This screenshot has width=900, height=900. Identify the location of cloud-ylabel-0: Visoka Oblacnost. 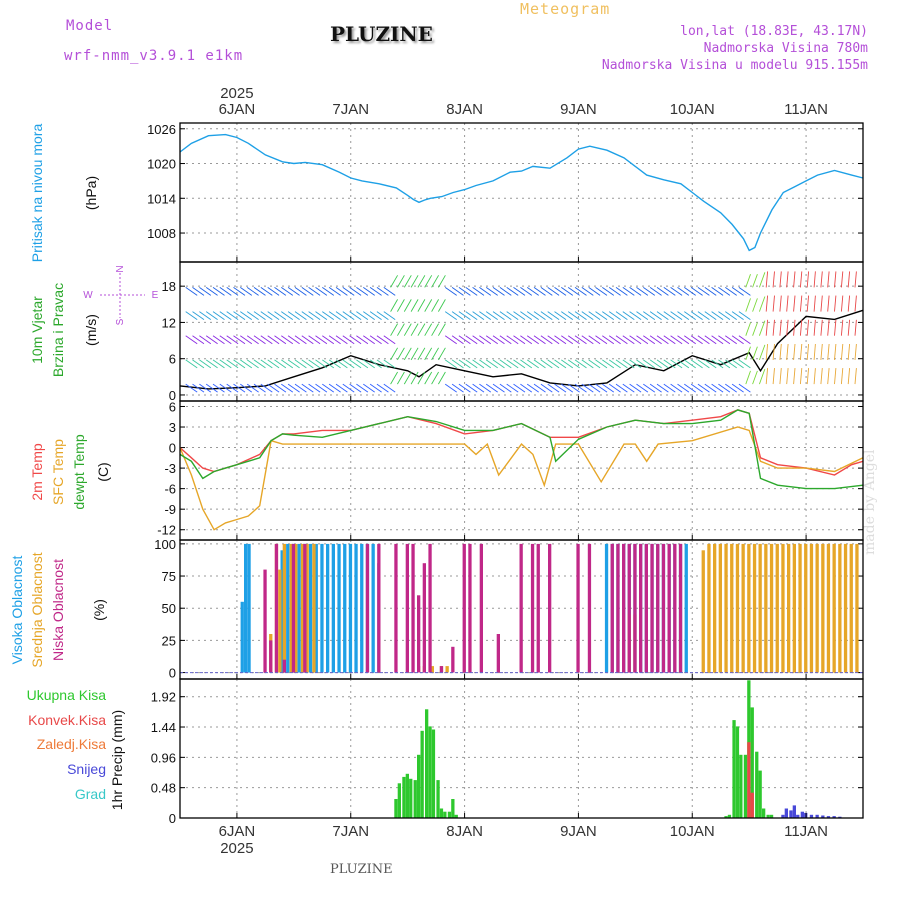
(17, 610).